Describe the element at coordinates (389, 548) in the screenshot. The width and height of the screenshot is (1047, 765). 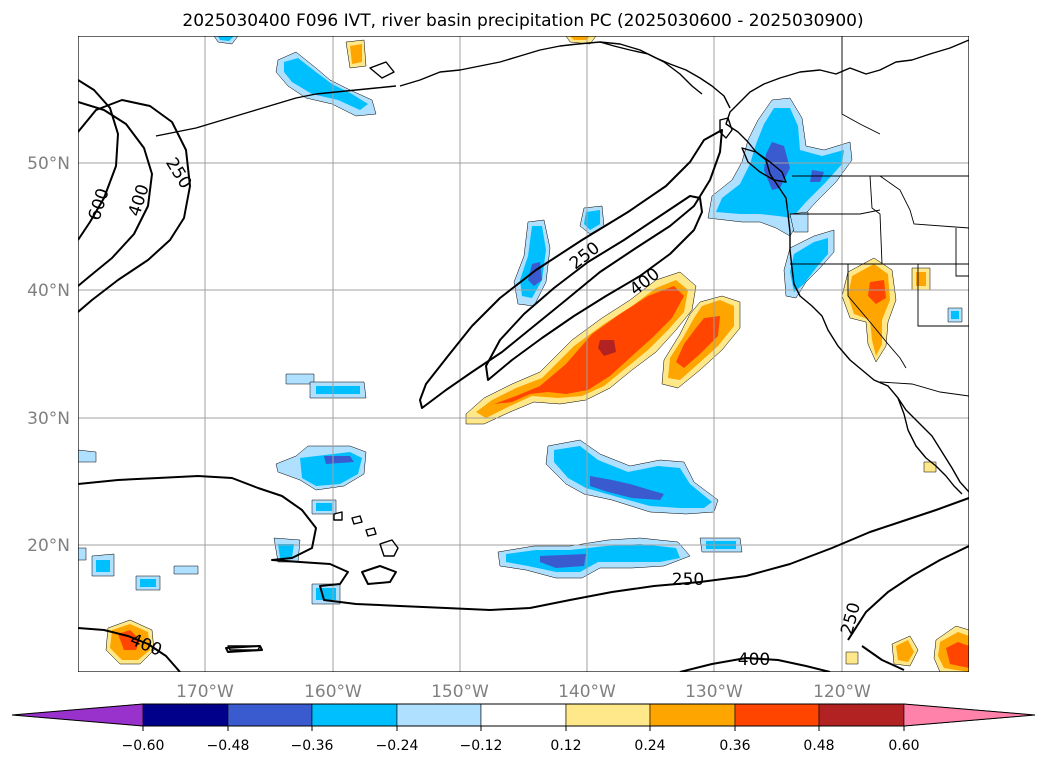
I see `coast-hawaii-big` at that location.